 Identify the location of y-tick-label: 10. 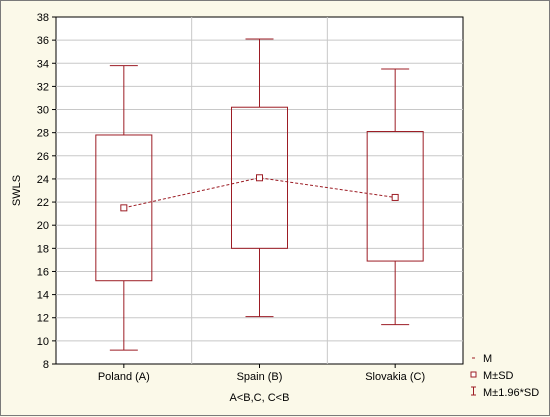
(43, 342).